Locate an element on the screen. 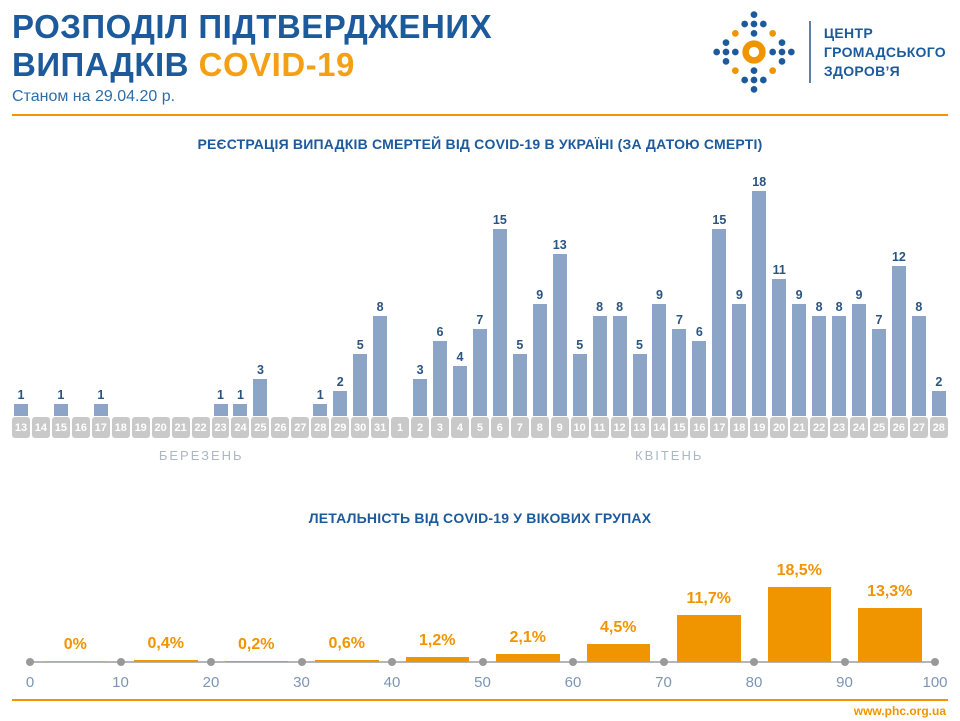  logo-org-line3: ЗДОРОВ’Я is located at coordinates (862, 70).